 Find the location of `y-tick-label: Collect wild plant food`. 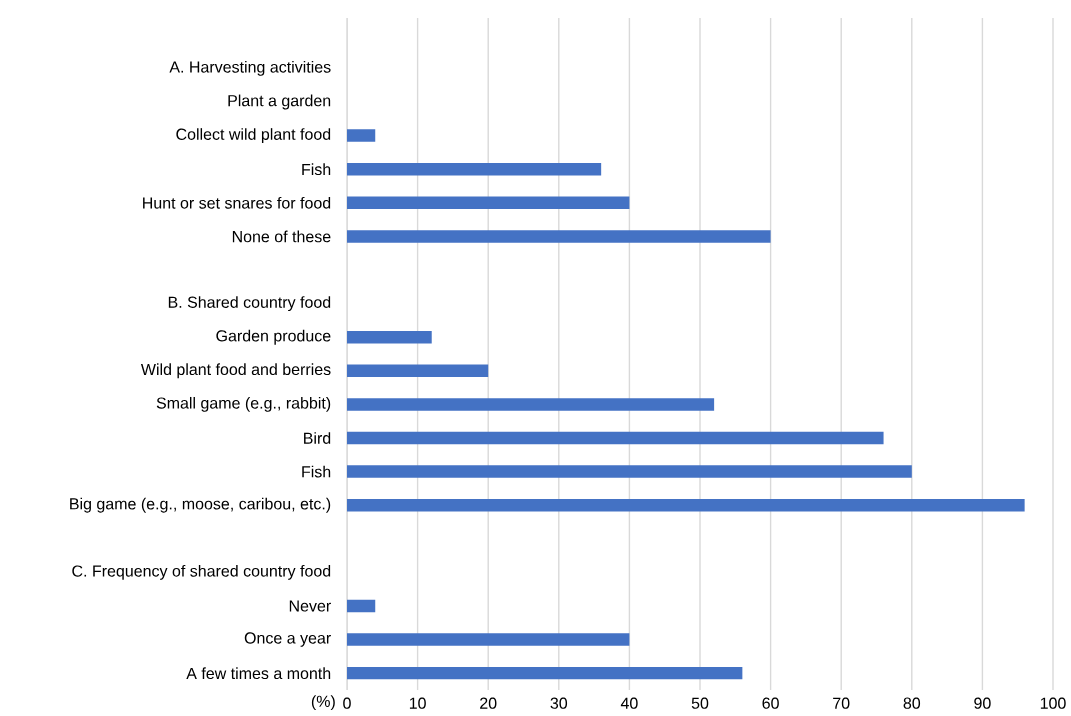

y-tick-label: Collect wild plant food is located at coordinates (253, 136).